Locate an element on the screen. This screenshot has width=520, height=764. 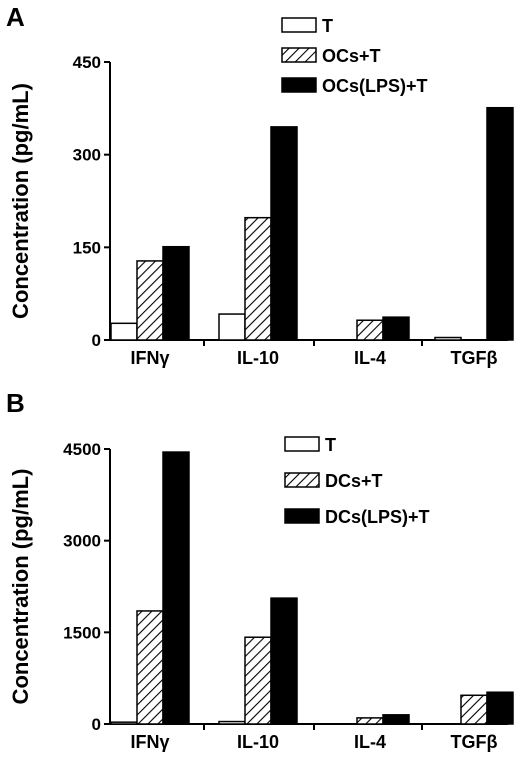
panel-letter: B is located at coordinates (15, 403).